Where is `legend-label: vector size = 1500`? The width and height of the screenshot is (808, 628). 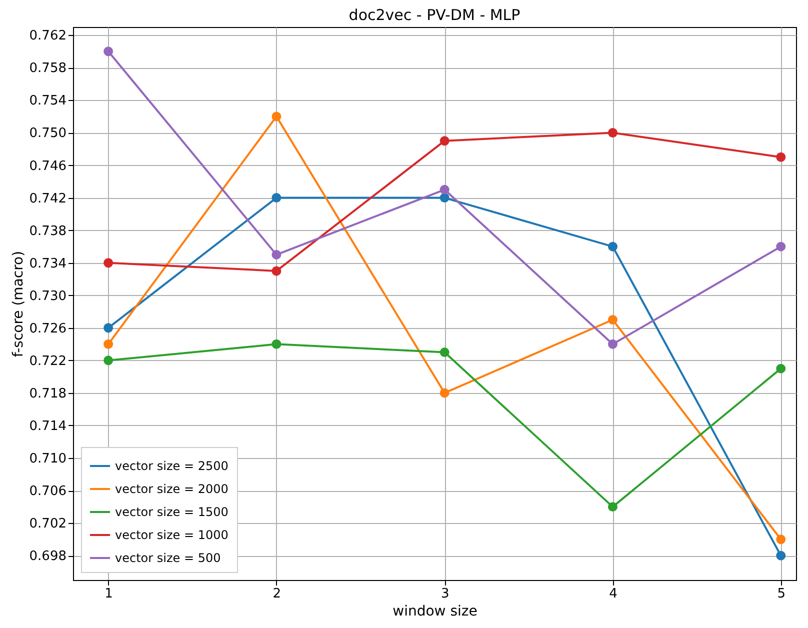 legend-label: vector size = 1500 is located at coordinates (171, 512).